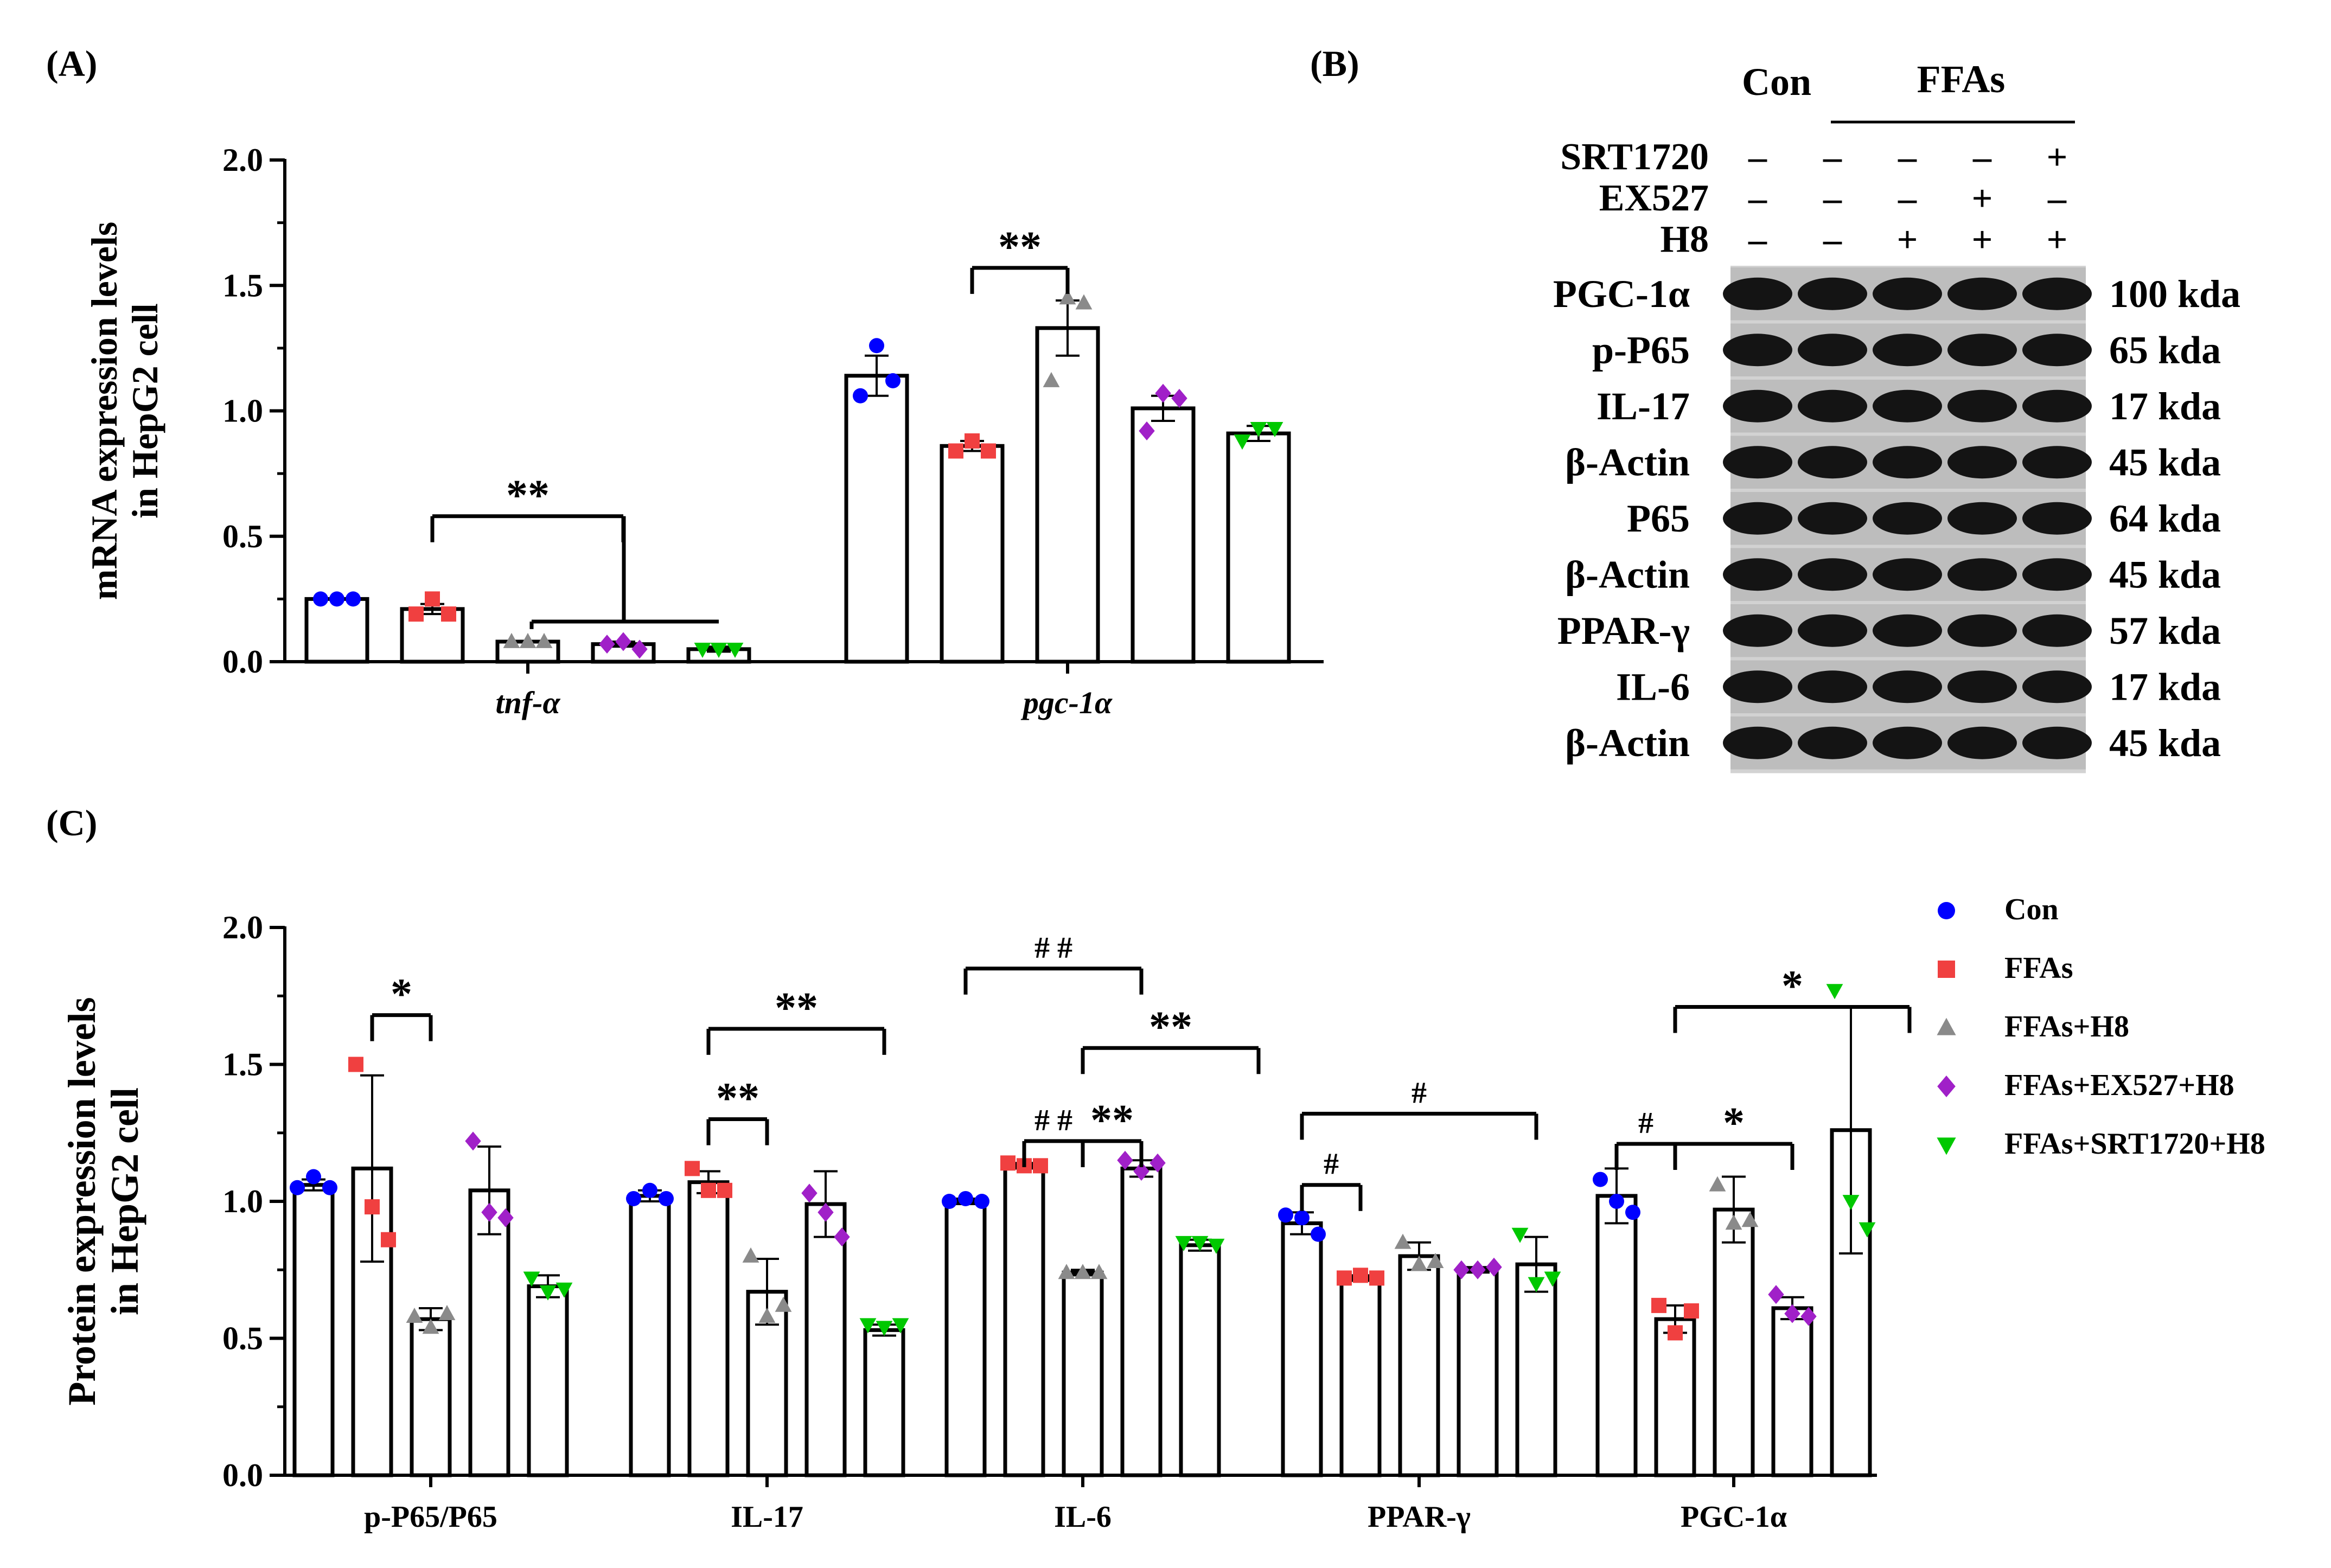  Describe the element at coordinates (564, 1290) in the screenshot. I see `point-ffas-srt1720-h8-p-p65-p65` at that location.